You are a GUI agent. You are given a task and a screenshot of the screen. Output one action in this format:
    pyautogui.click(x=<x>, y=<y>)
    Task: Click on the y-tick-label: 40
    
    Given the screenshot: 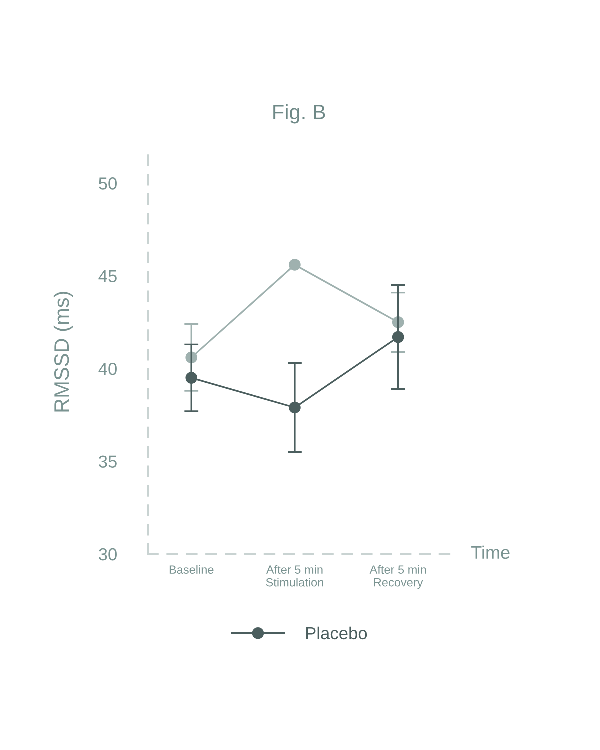 What is the action you would take?
    pyautogui.click(x=107, y=369)
    